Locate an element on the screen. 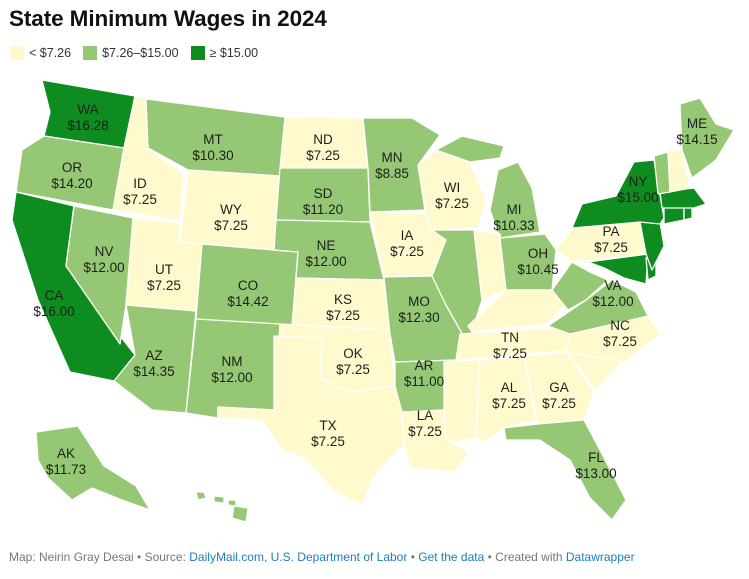 This screenshot has width=749, height=579. label-FL-abbr: FL is located at coordinates (596, 457).